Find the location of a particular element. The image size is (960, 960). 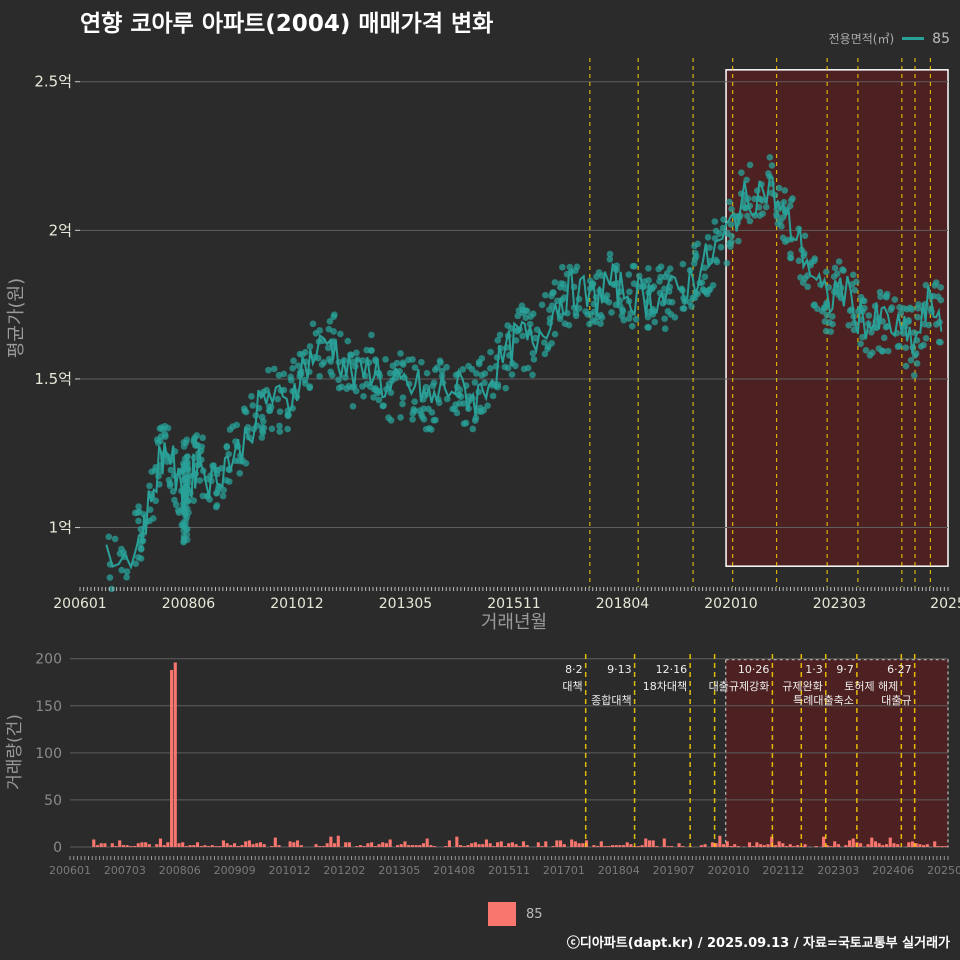

x-tick-label: 202303 is located at coordinates (839, 604).